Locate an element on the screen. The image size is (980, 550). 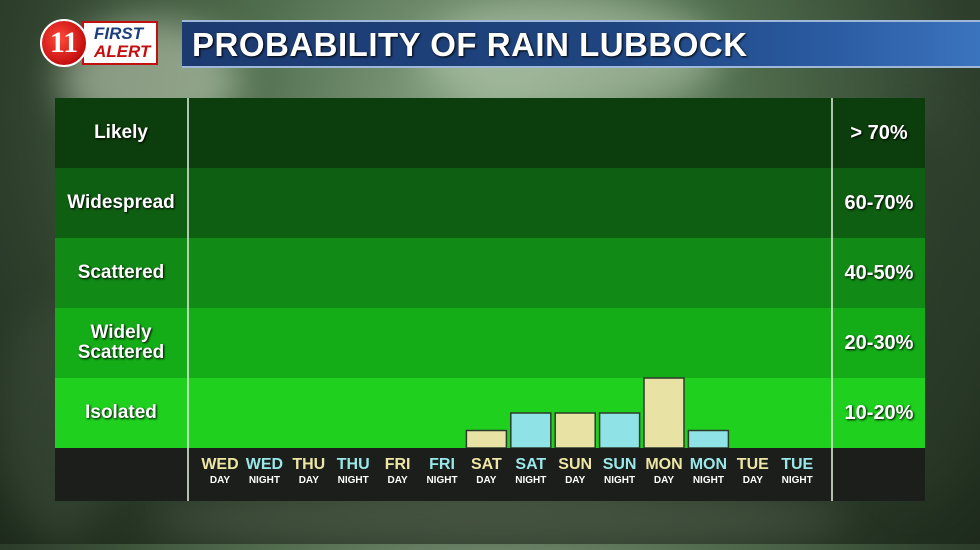
logo-wordmark: FIRST ALERT is located at coordinates (120, 43).